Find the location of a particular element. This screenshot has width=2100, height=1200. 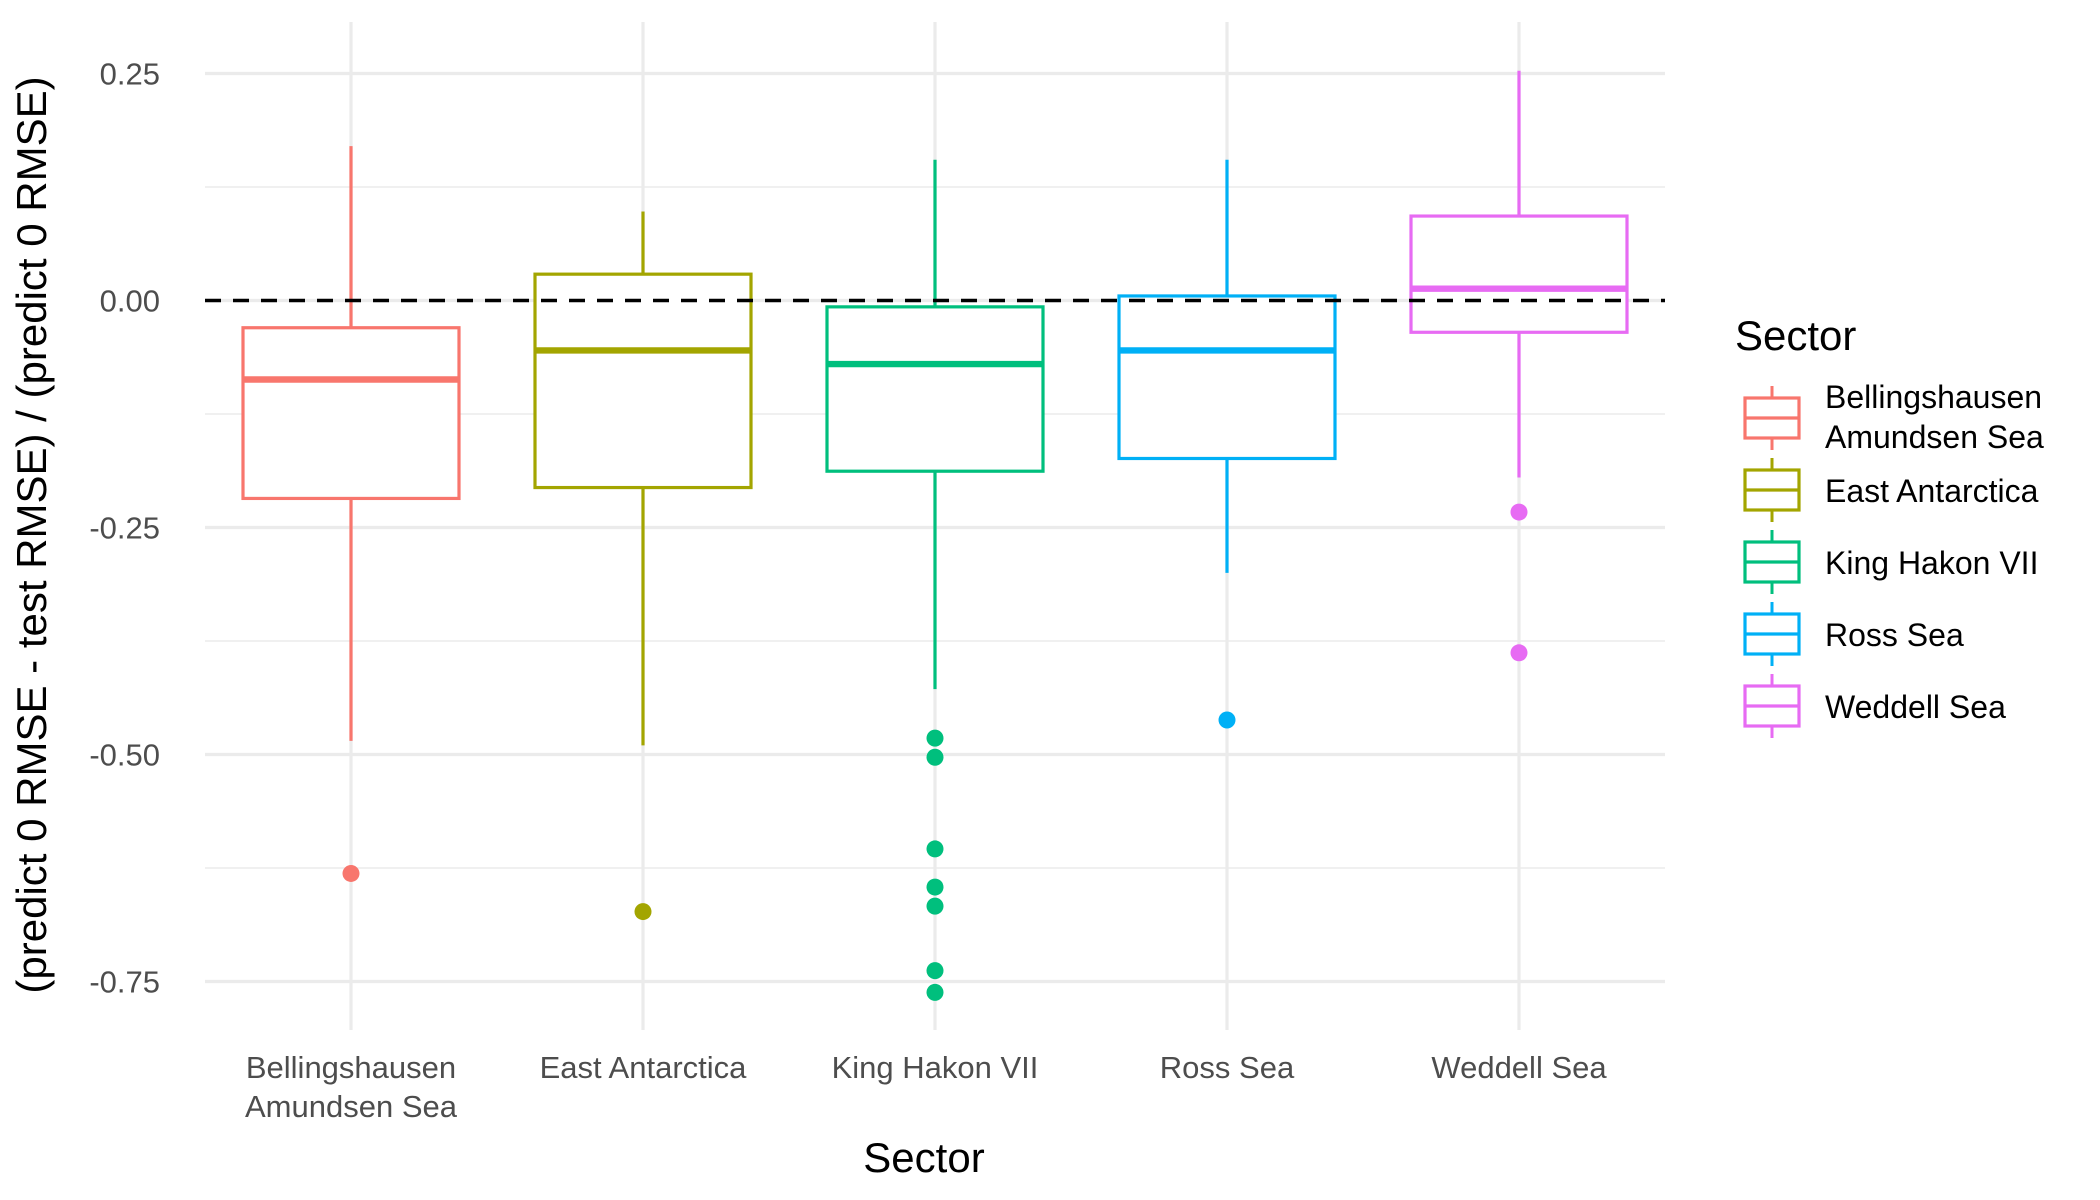

x-tick-label-line: King Hakon VII is located at coordinates (935, 1067).